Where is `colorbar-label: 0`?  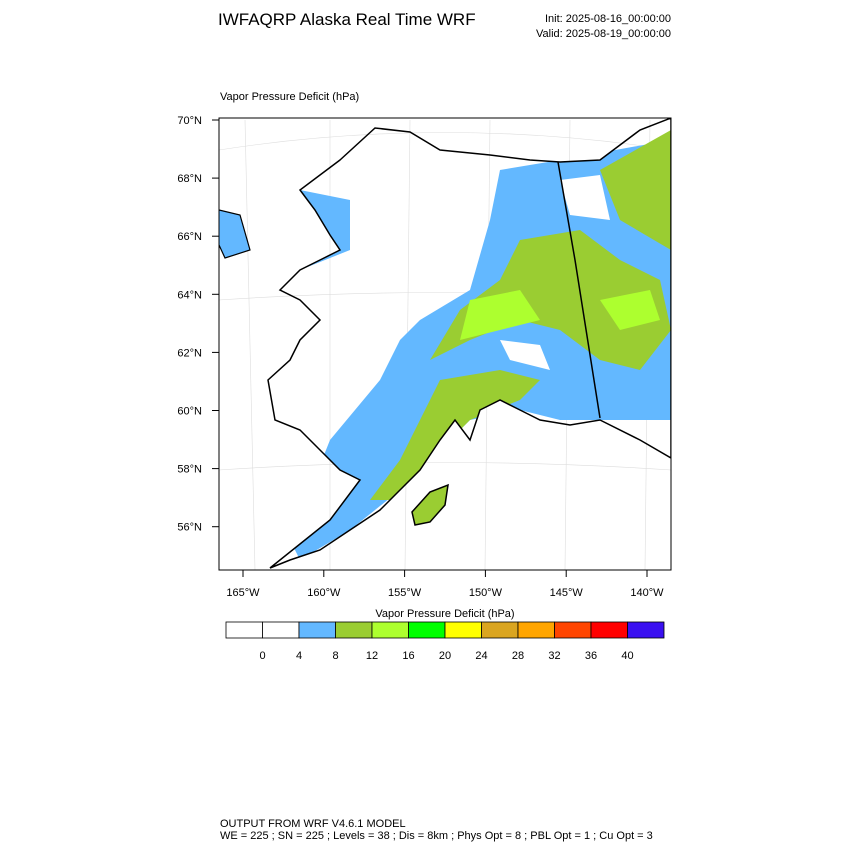
colorbar-label: 0 is located at coordinates (262, 656).